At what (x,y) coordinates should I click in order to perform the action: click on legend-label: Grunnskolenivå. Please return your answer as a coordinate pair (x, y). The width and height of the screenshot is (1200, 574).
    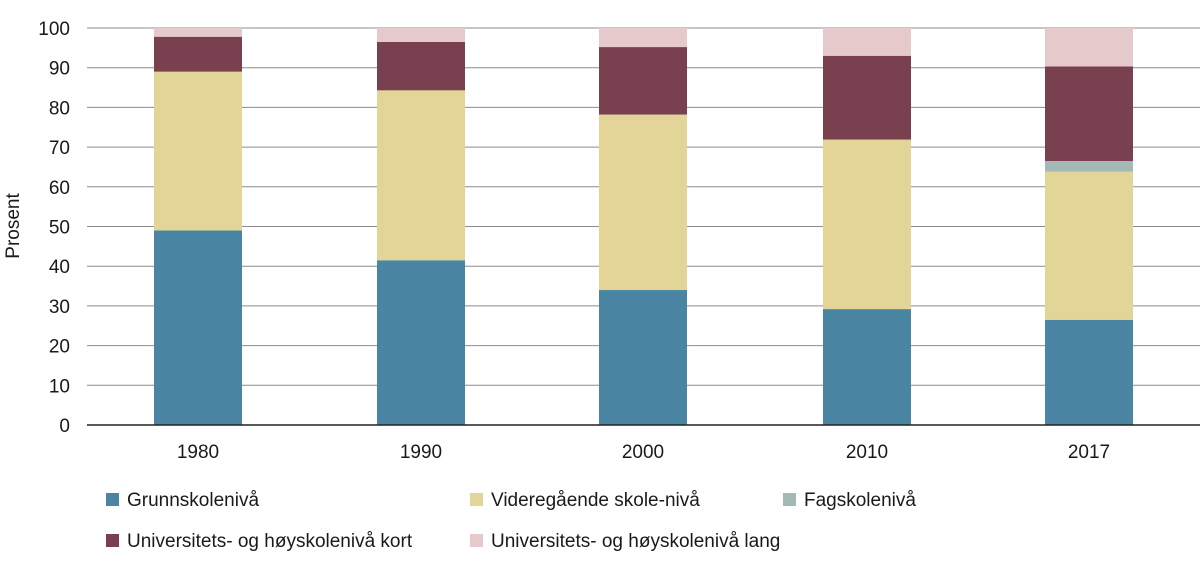
    Looking at the image, I should click on (193, 500).